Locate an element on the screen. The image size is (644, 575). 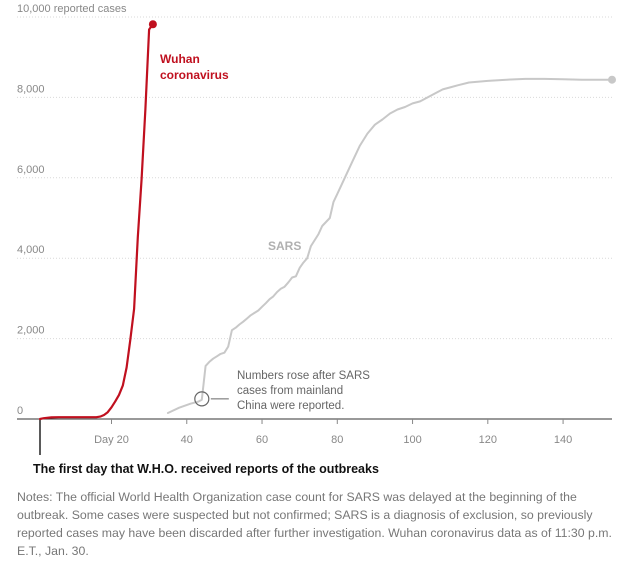
x-tick-label: 120 is located at coordinates (488, 440).